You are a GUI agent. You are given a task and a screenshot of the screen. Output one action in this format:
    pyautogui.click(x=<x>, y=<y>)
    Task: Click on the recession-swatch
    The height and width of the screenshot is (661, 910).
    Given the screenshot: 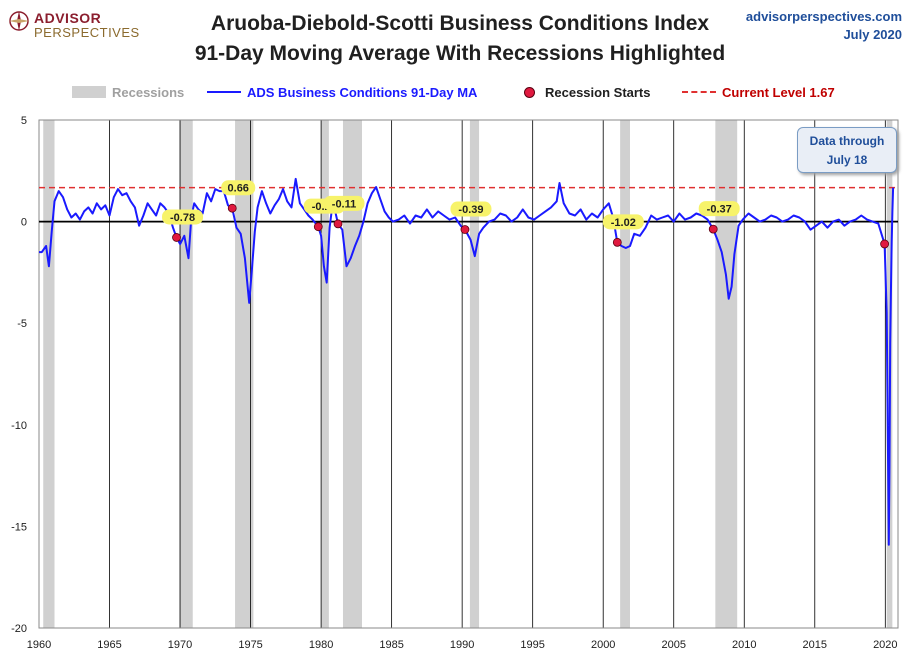 What is the action you would take?
    pyautogui.click(x=89, y=92)
    